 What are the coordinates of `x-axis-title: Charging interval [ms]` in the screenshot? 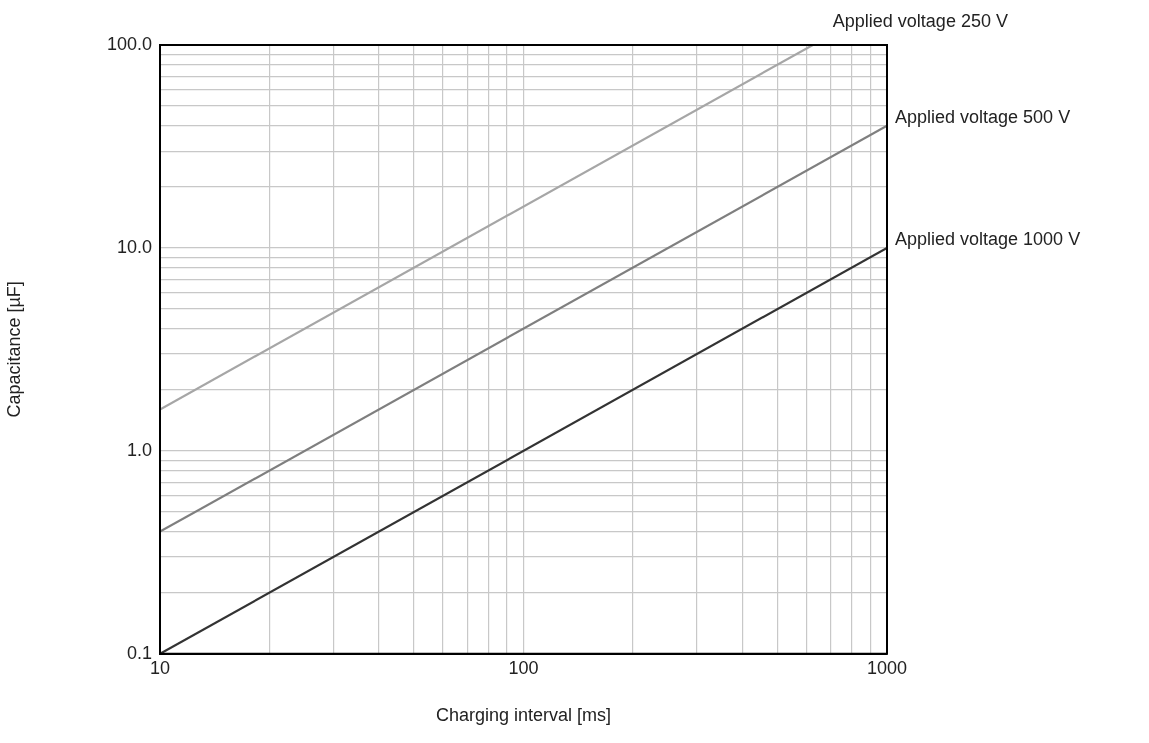 It's located at (523, 715).